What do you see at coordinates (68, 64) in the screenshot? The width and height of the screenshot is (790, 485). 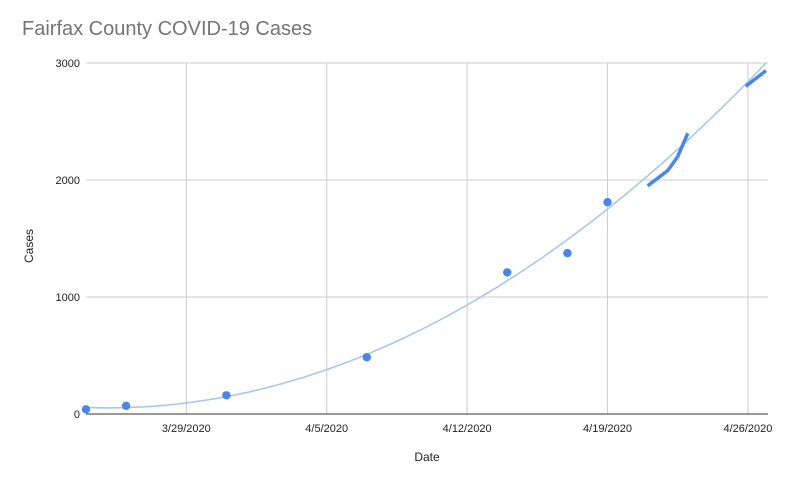 I see `y-tick-label: 3000` at bounding box center [68, 64].